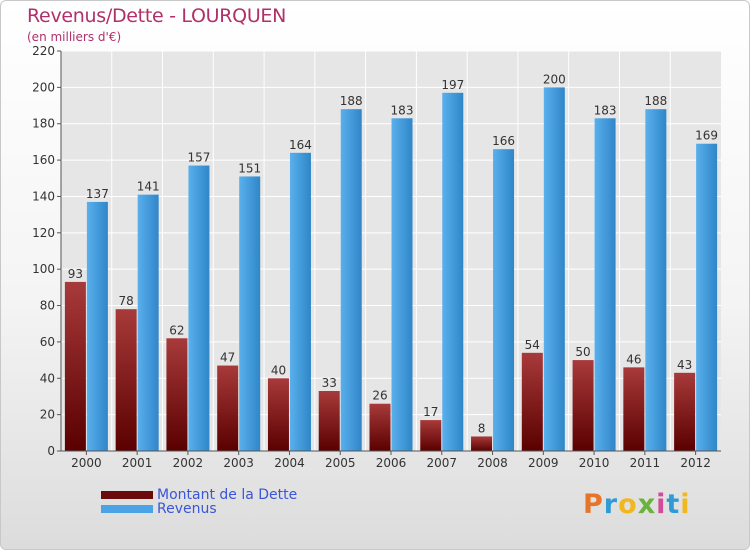  I want to click on data-label-revenus: 164, so click(300, 145).